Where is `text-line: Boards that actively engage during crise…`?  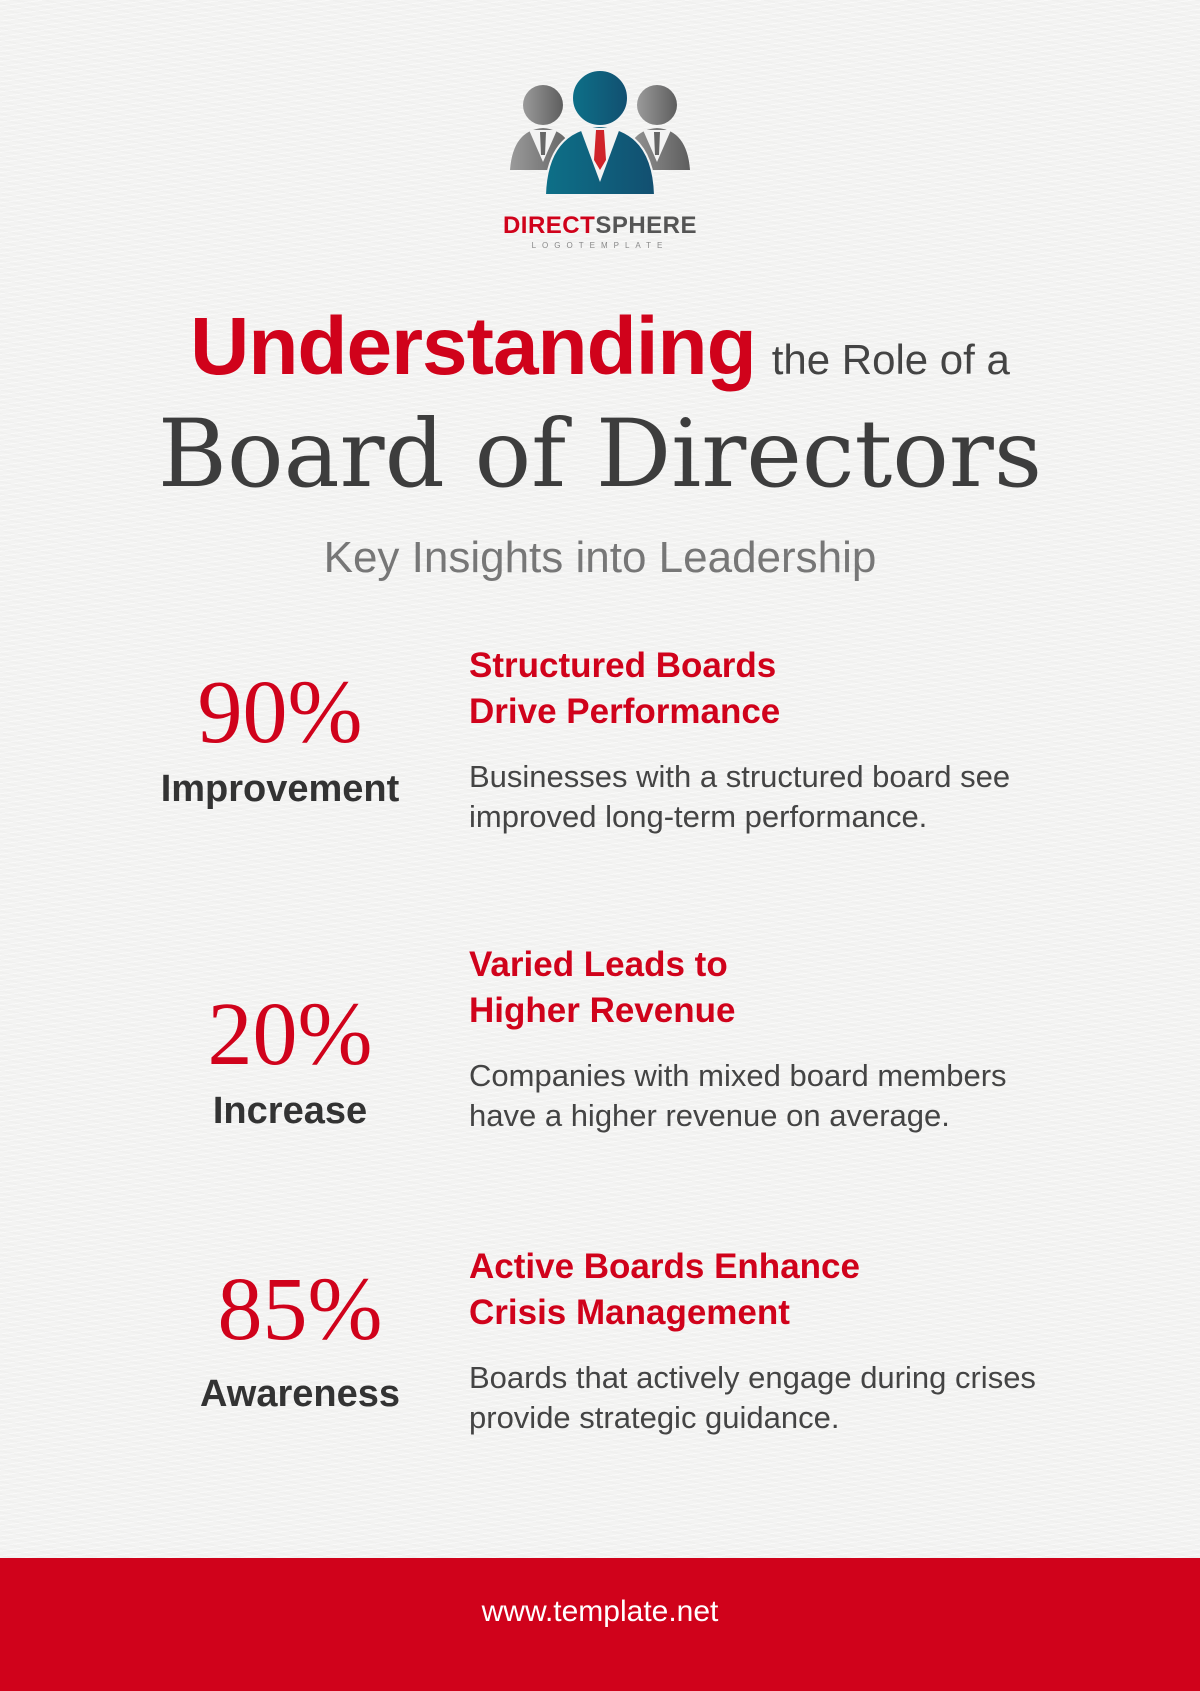 text-line: Boards that actively engage during crise… is located at coordinates (752, 1377).